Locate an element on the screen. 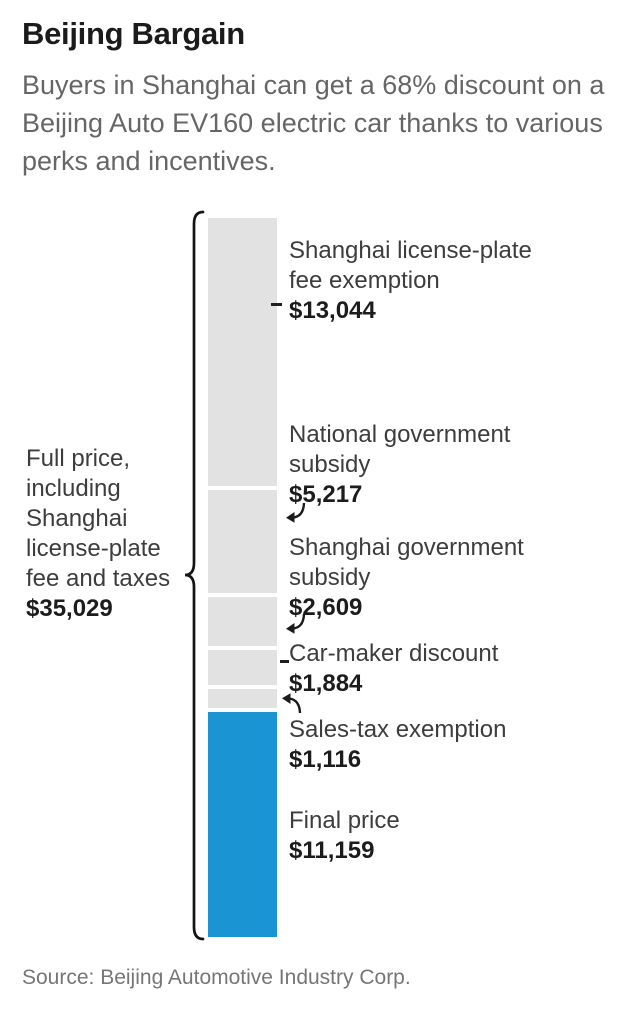 The image size is (620, 1018). segment-value: $13,044 is located at coordinates (332, 310).